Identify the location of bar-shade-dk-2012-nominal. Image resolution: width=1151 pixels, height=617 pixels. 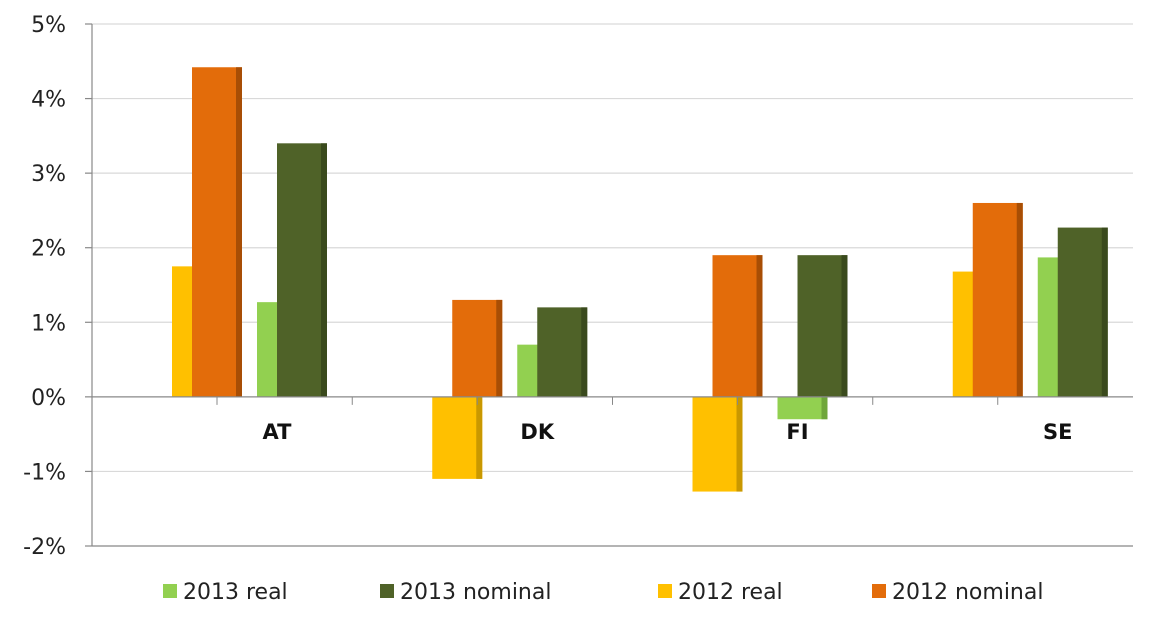
(499, 348).